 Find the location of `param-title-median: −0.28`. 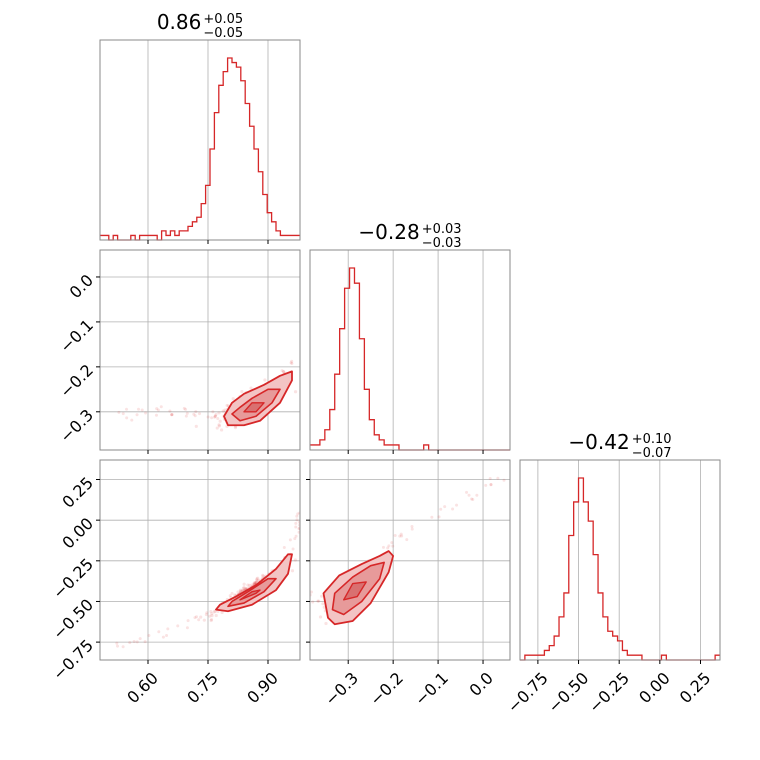

param-title-median: −0.28 is located at coordinates (388, 232).